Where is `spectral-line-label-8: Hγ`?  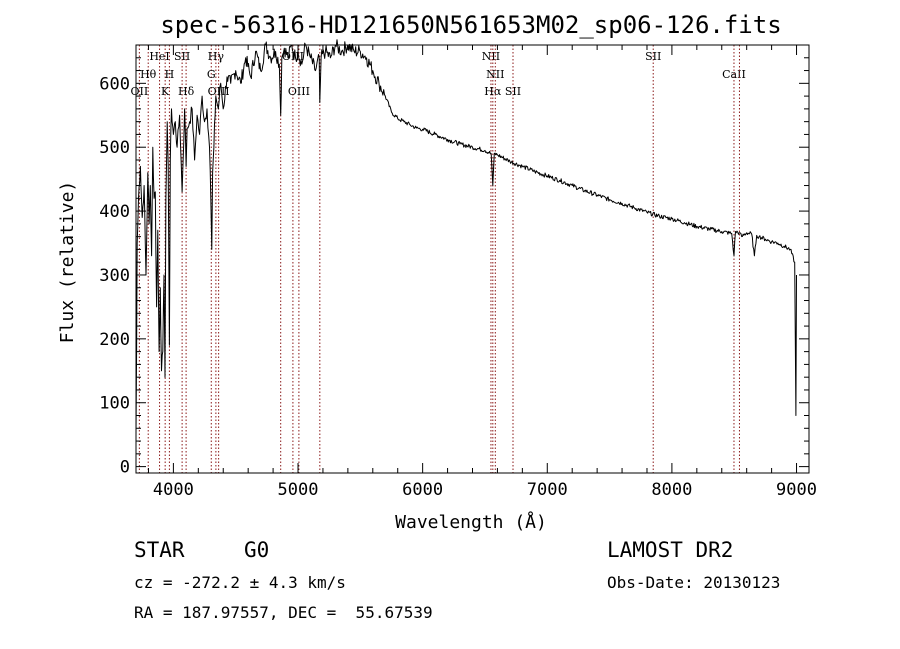
spectral-line-label-8: Hγ is located at coordinates (216, 56).